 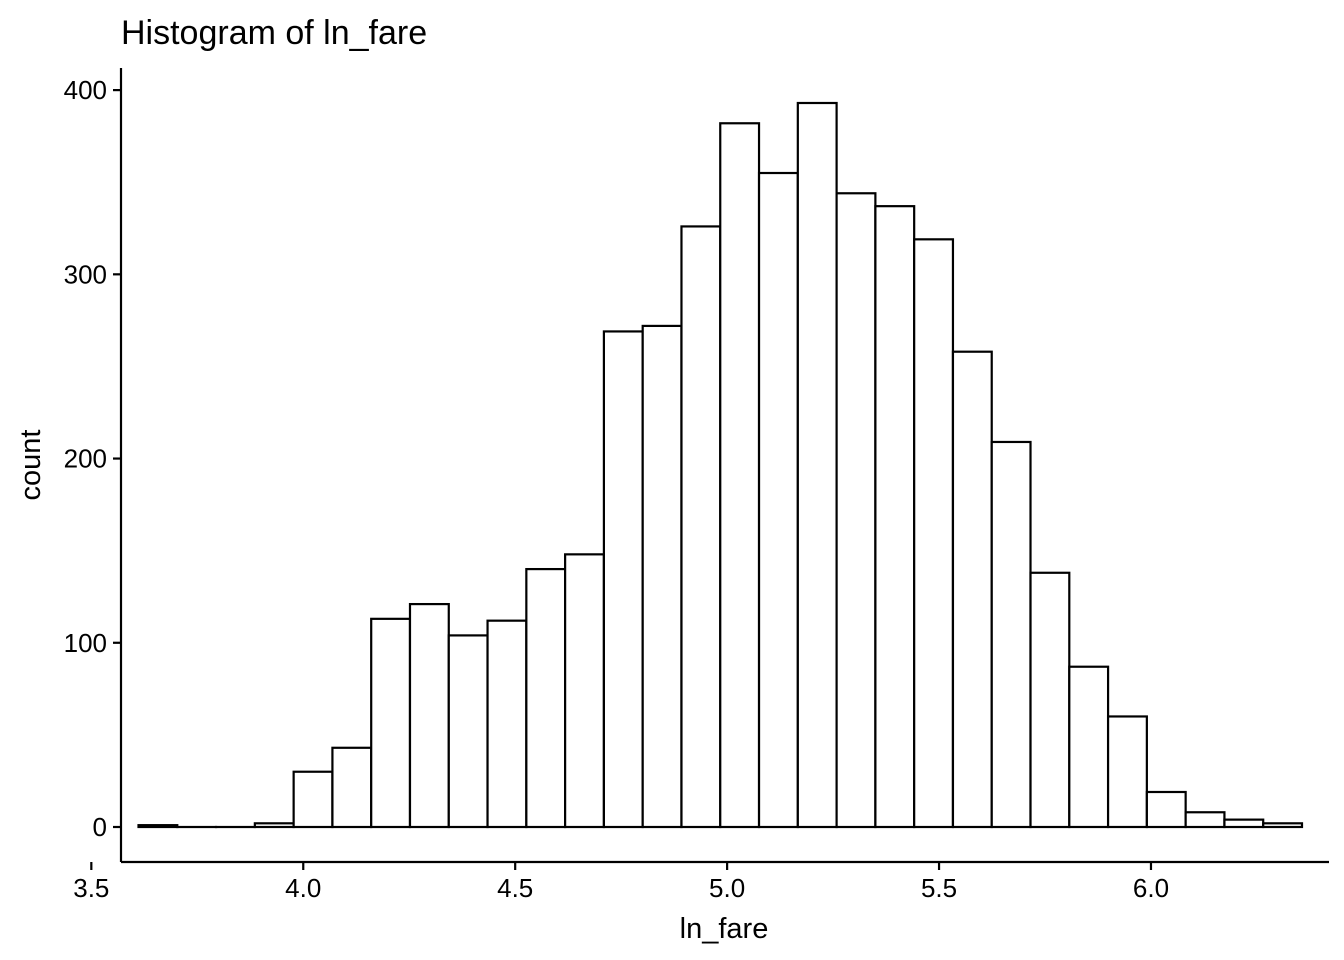 I want to click on y-tick-label: 200, so click(x=85, y=459).